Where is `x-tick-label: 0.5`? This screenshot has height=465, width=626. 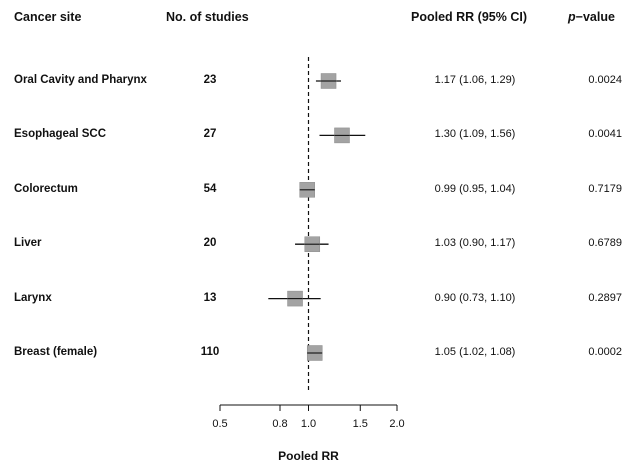
x-tick-label: 0.5 is located at coordinates (219, 424).